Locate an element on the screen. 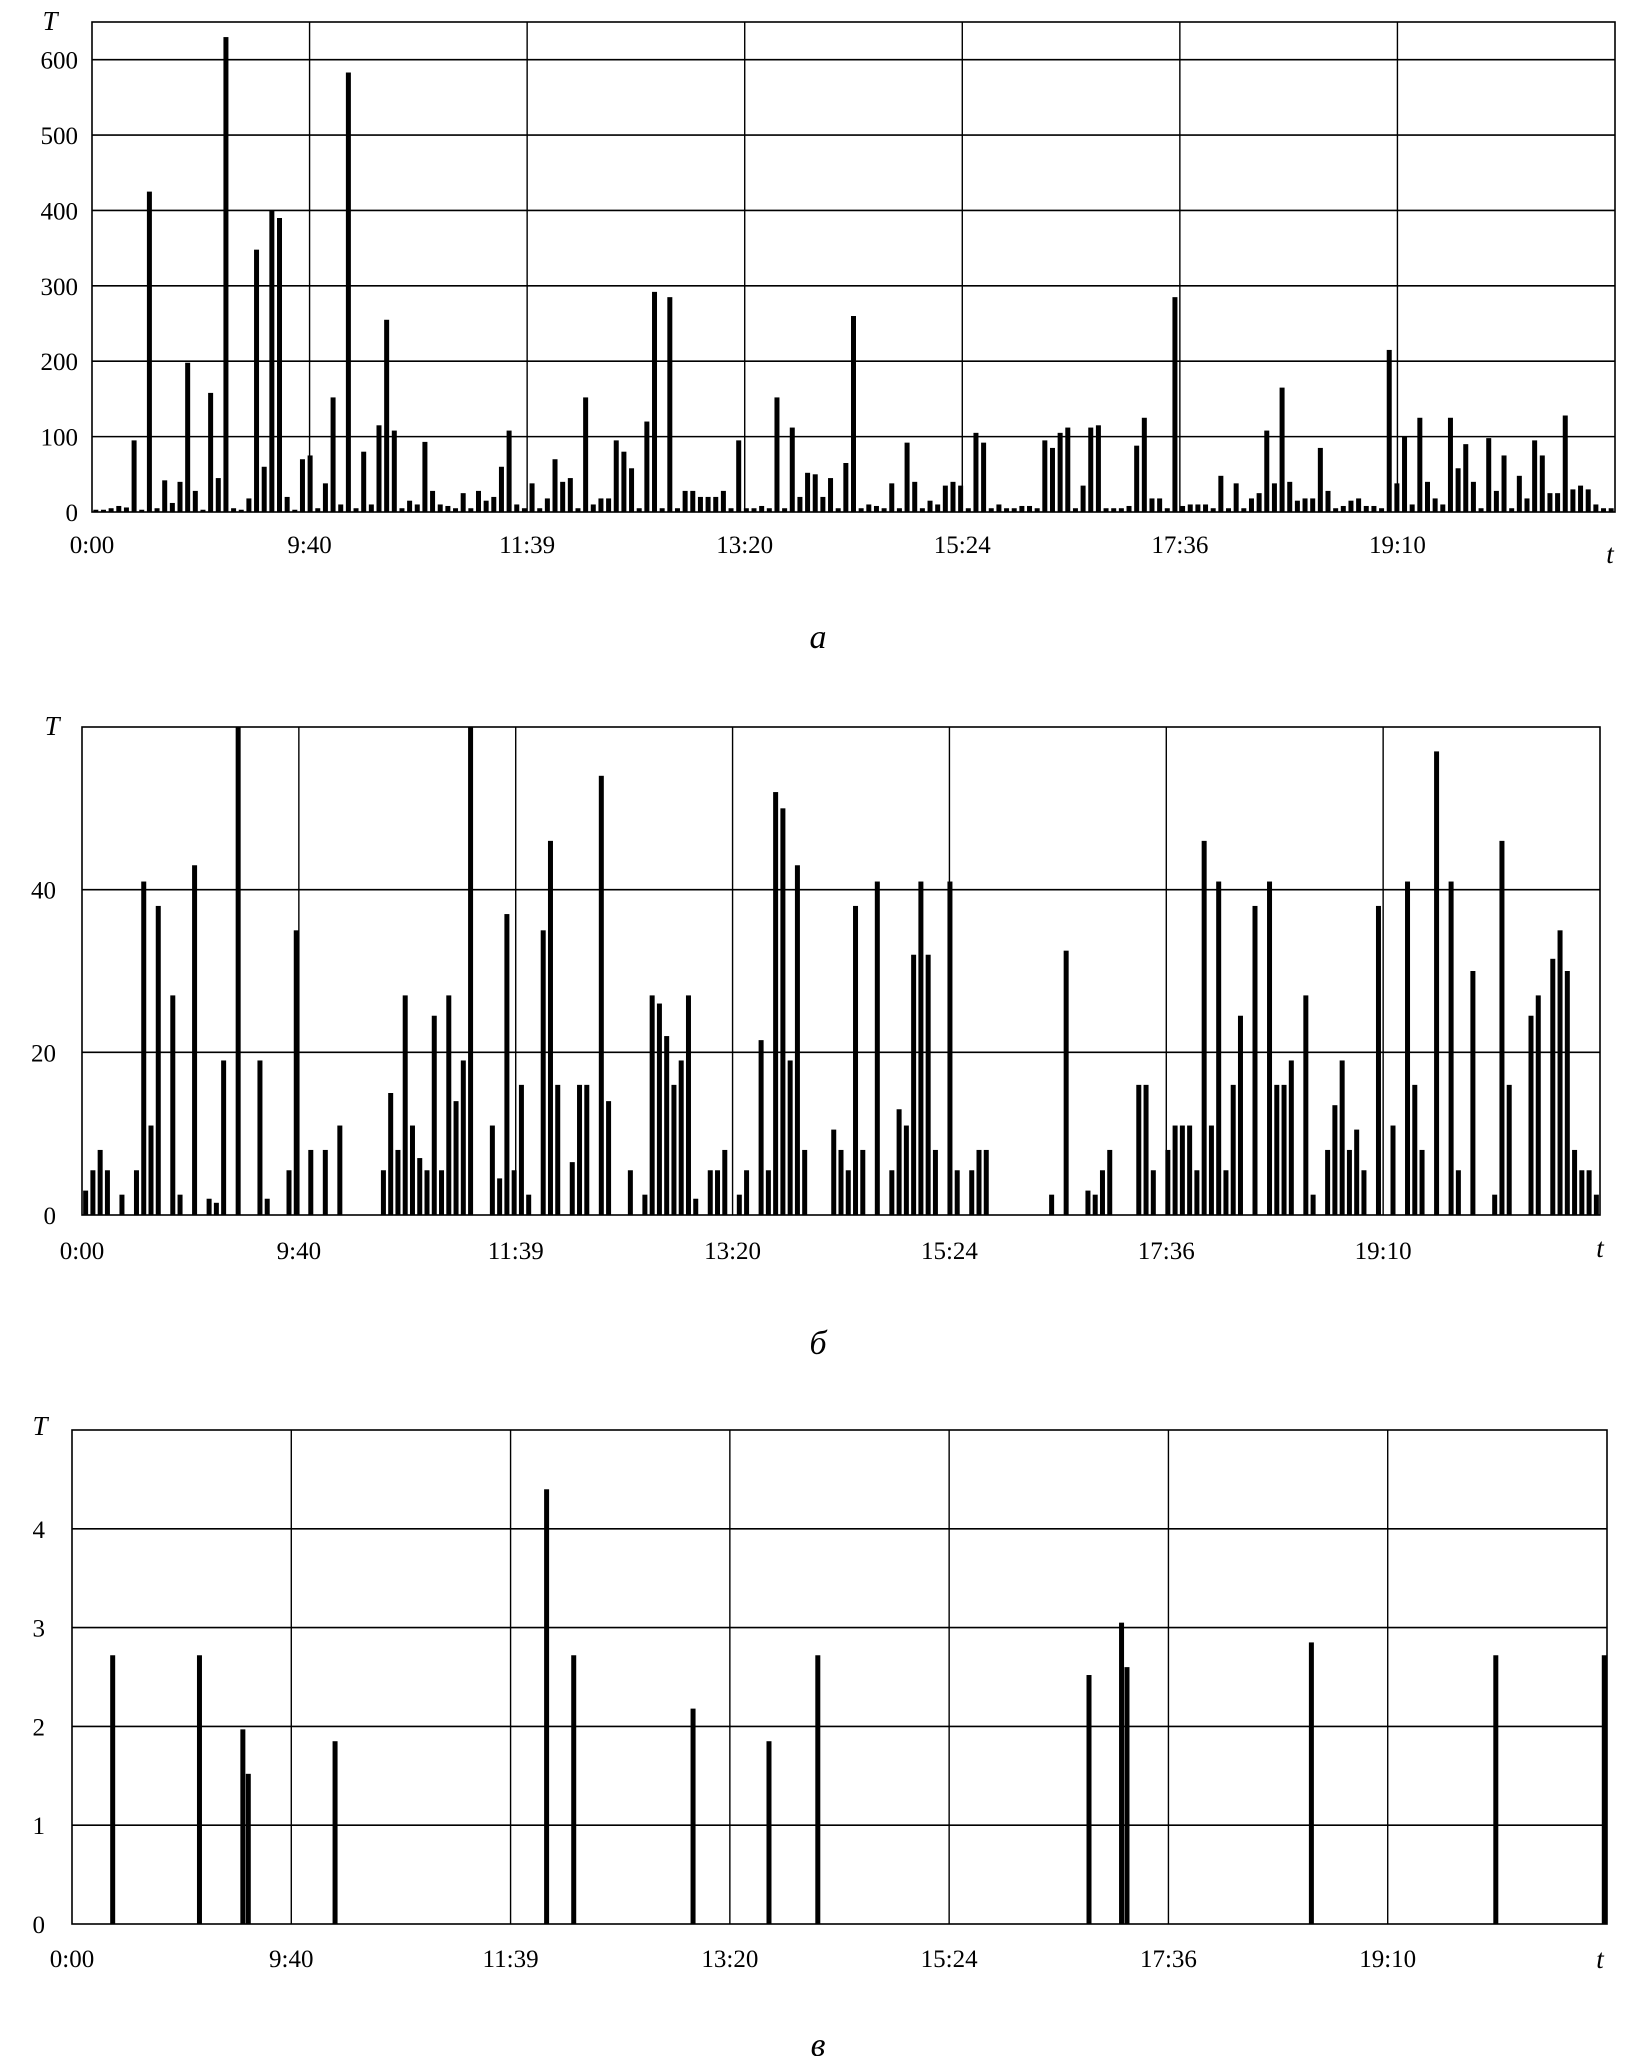  x-tick-label: 13:20 is located at coordinates (744, 545).